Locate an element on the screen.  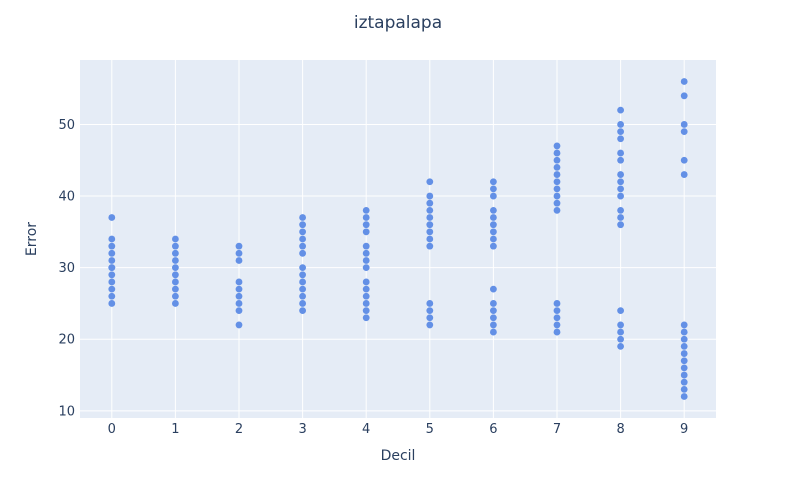
y-tick-labels: 10 20 30 40 50 is located at coordinates (66, 268).